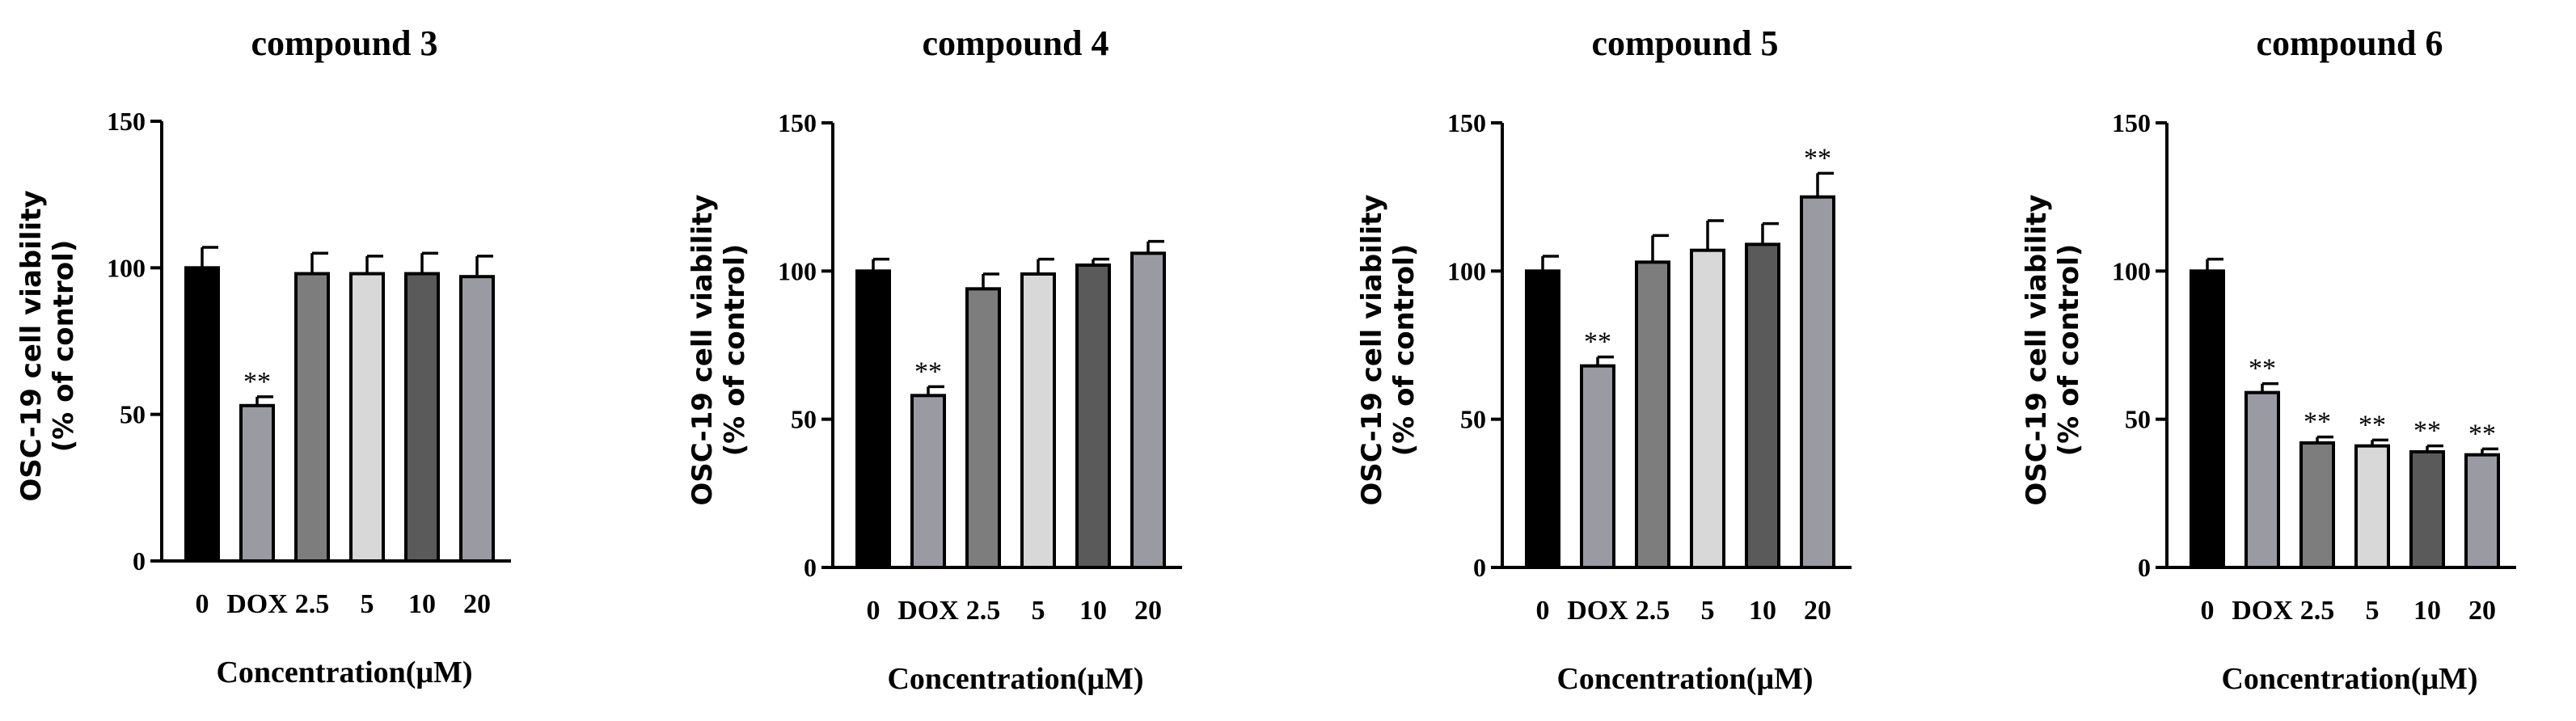  Describe the element at coordinates (1684, 43) in the screenshot. I see `chart-title: compound 5` at that location.